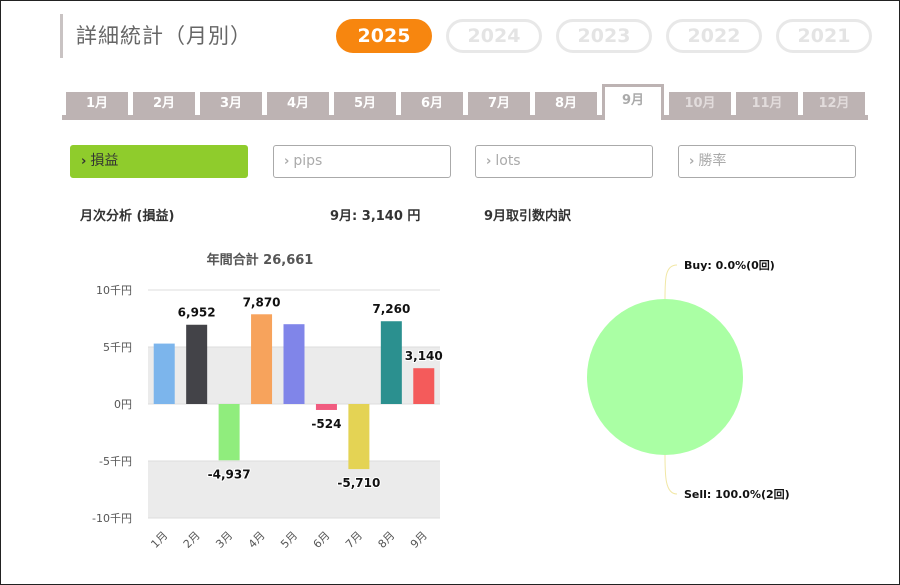 This screenshot has height=585, width=900. What do you see at coordinates (424, 356) in the screenshot?
I see `data-label-9: 3,140` at bounding box center [424, 356].